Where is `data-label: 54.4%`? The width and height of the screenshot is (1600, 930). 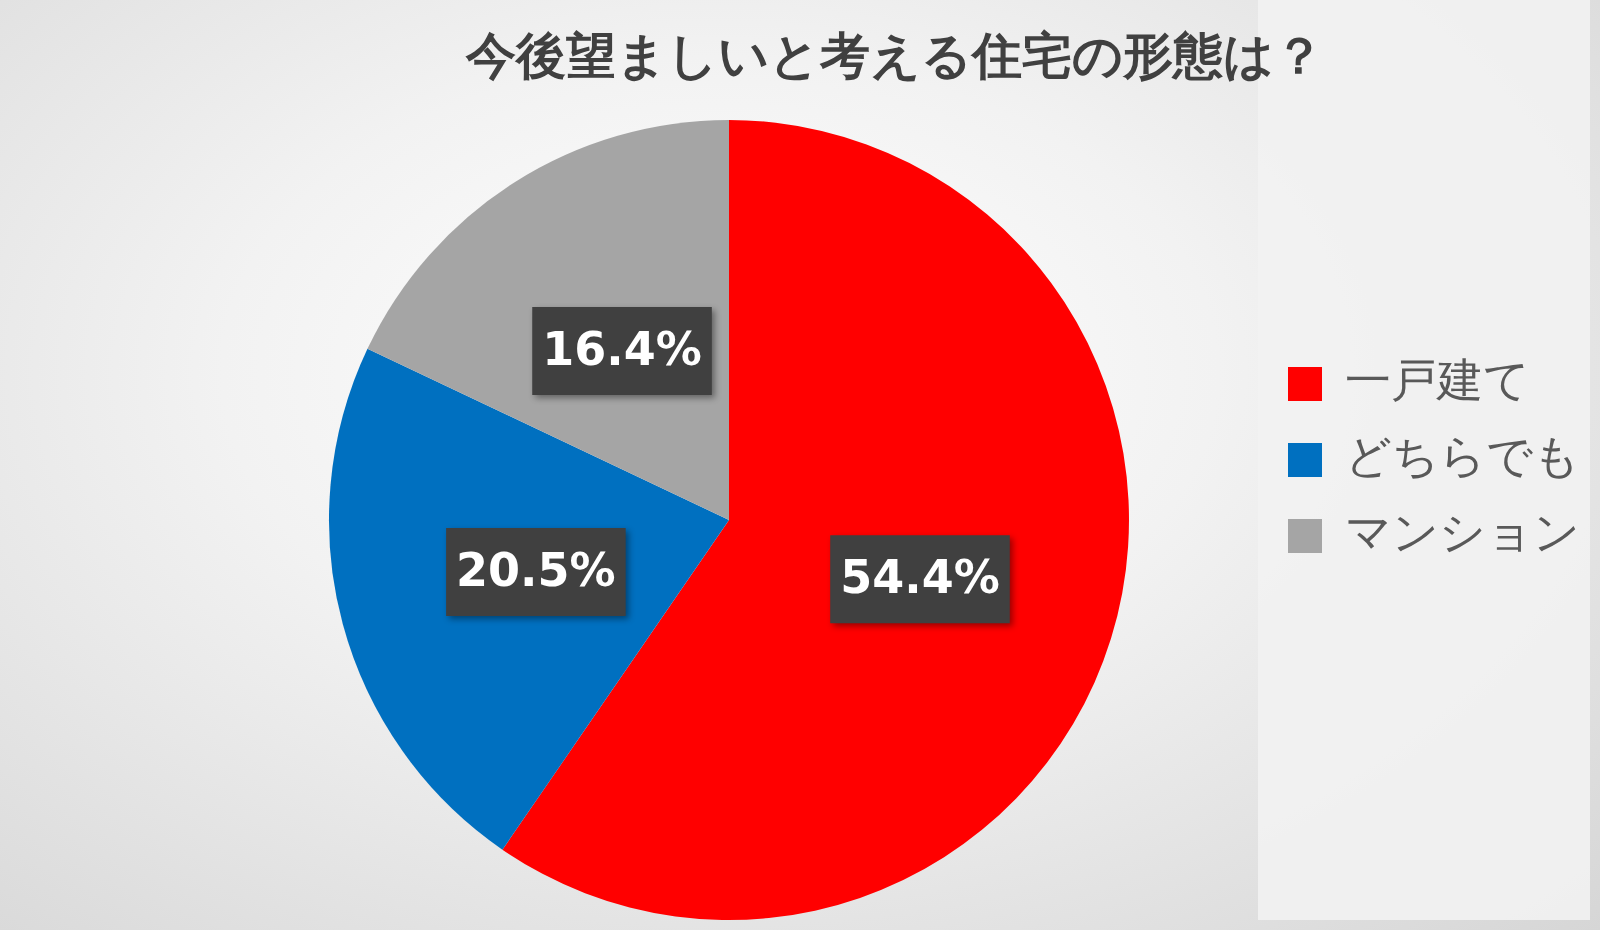 data-label: 54.4% is located at coordinates (920, 577).